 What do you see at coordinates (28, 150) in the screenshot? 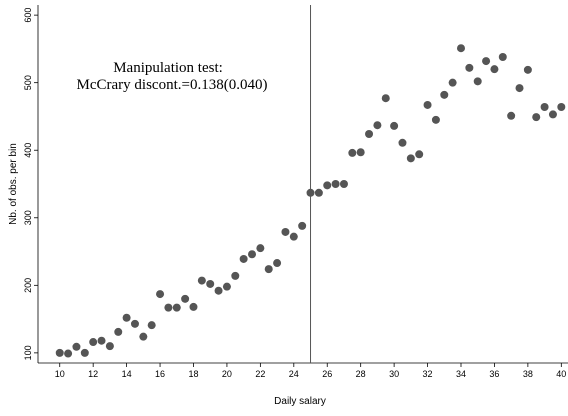
I see `y-tick-label: 400` at bounding box center [28, 150].